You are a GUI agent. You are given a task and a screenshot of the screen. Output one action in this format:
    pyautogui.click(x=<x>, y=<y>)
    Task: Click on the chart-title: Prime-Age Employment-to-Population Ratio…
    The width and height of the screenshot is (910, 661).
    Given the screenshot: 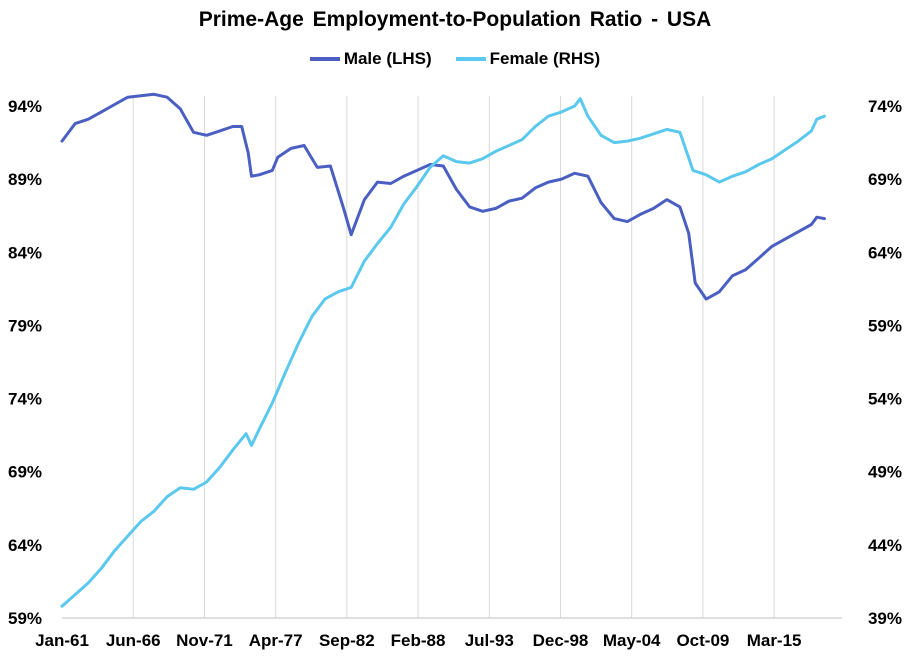 What is the action you would take?
    pyautogui.click(x=455, y=19)
    